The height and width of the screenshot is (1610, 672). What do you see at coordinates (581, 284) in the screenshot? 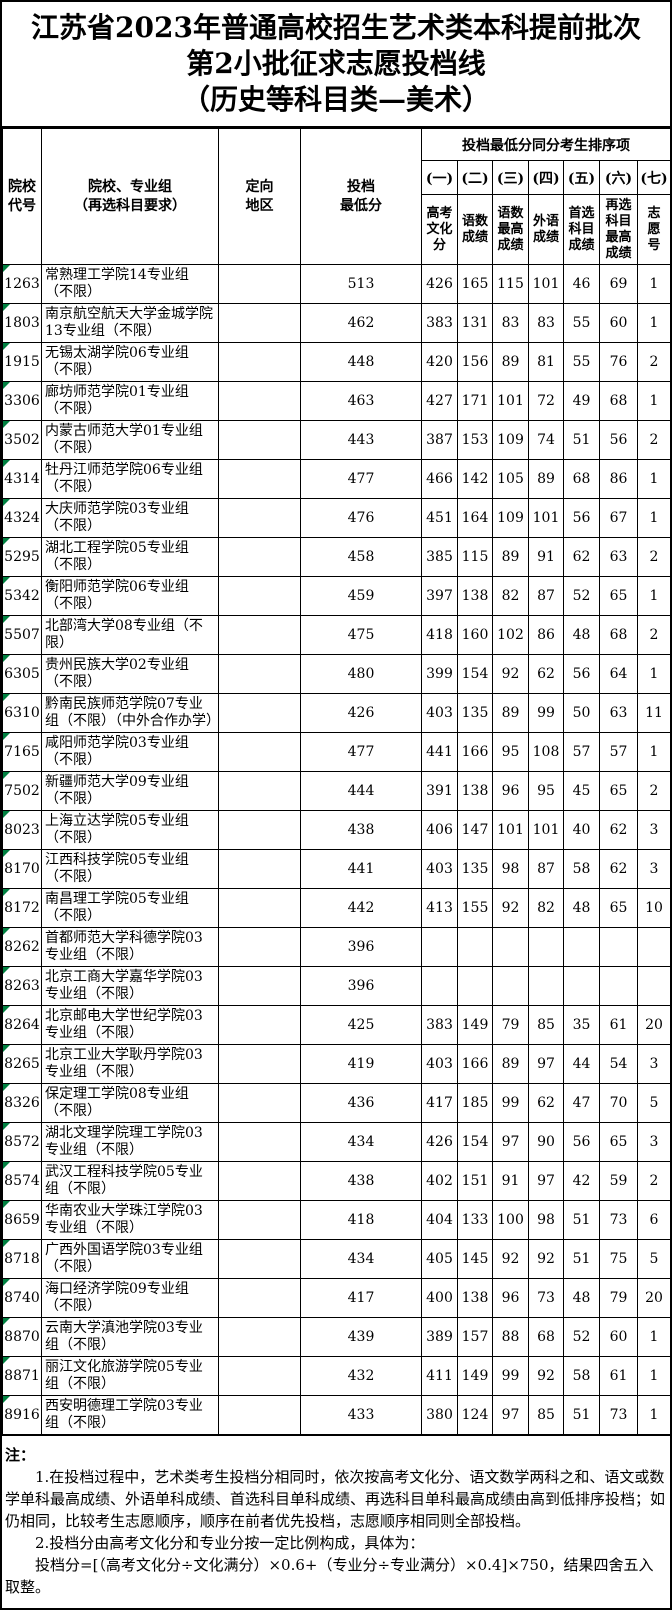
I see `sort-value-5: 46` at bounding box center [581, 284].